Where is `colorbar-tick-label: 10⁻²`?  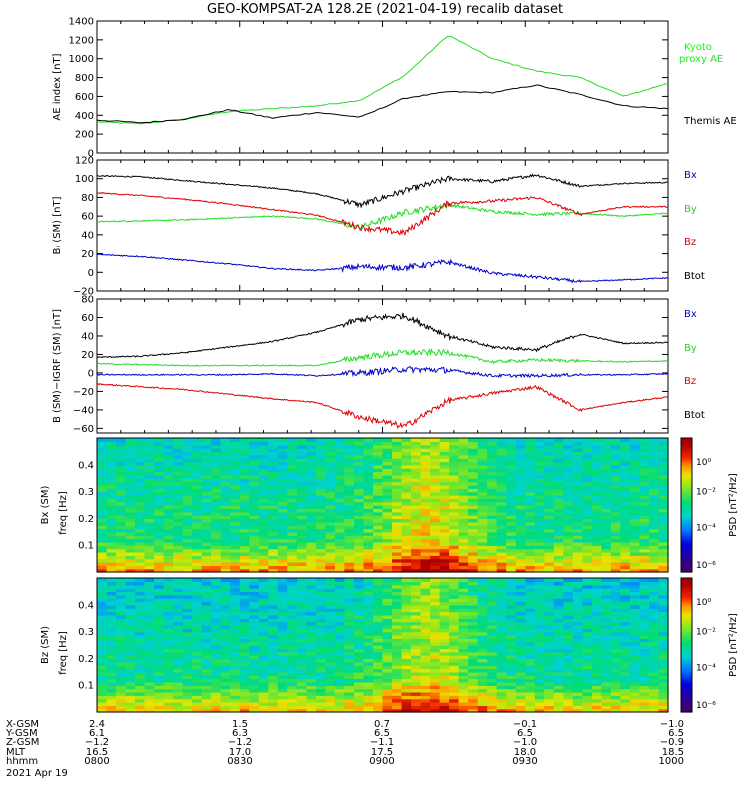 colorbar-tick-label: 10⁻² is located at coordinates (706, 492).